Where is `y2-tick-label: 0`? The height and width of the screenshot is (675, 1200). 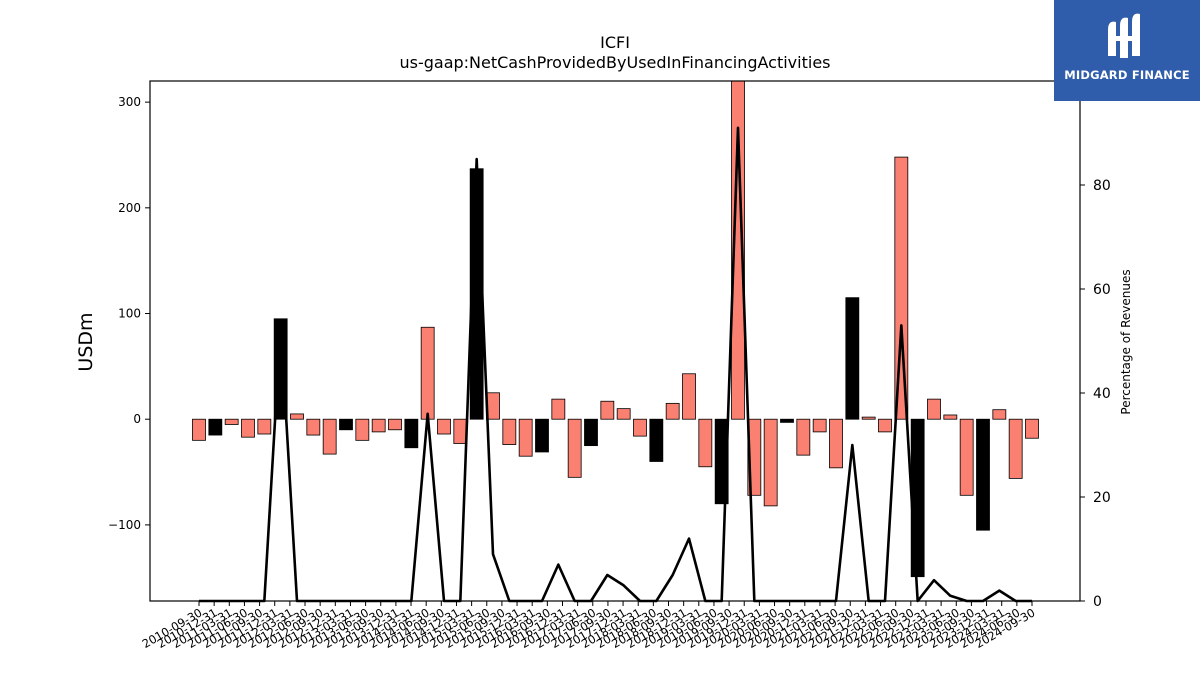 y2-tick-label: 0 is located at coordinates (1097, 602).